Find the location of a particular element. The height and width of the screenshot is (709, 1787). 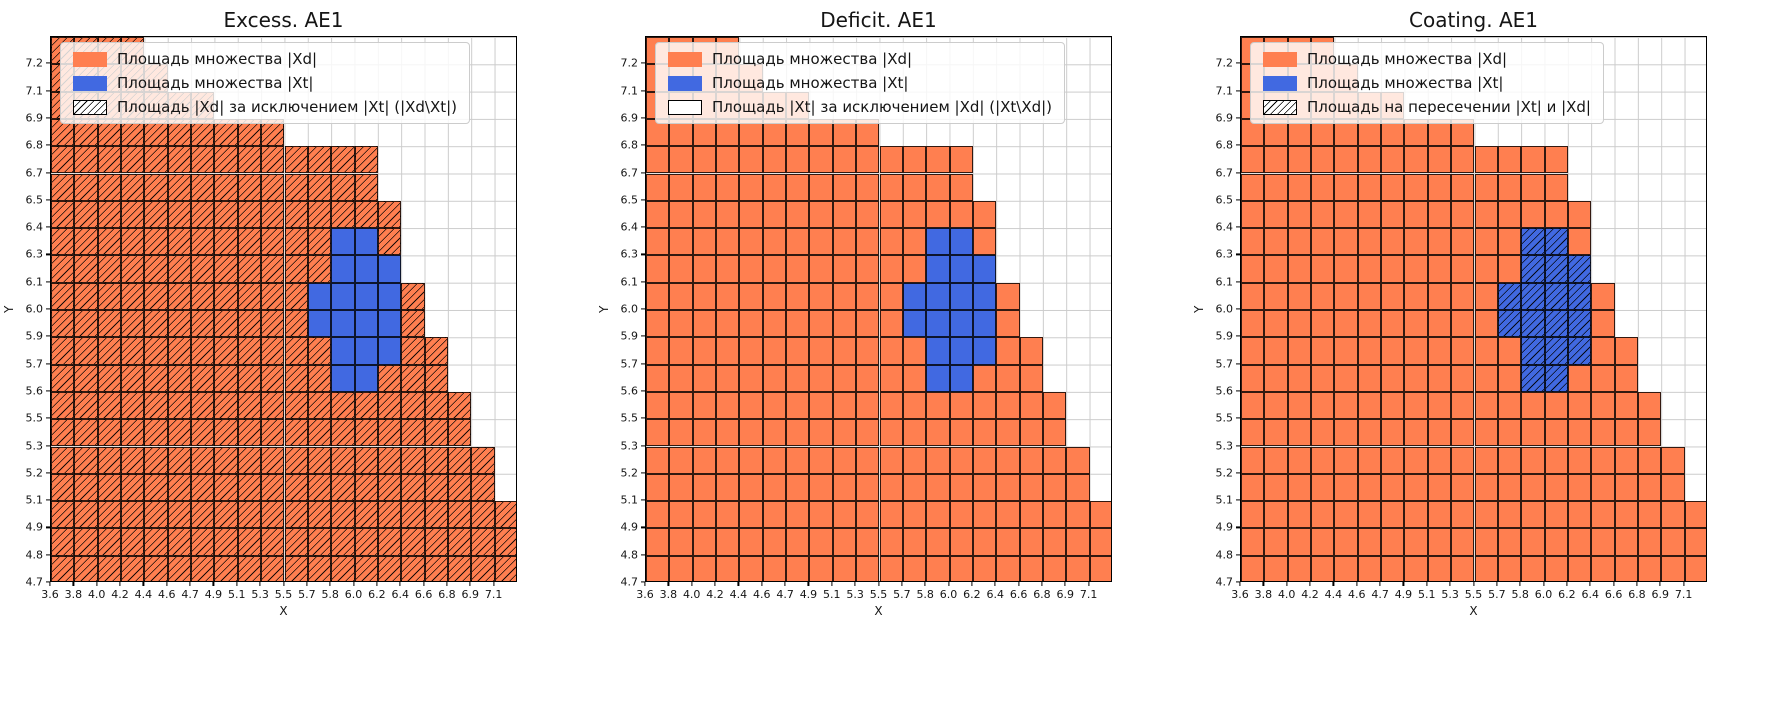

y-tick-label: 5.3 is located at coordinates (1224, 445).